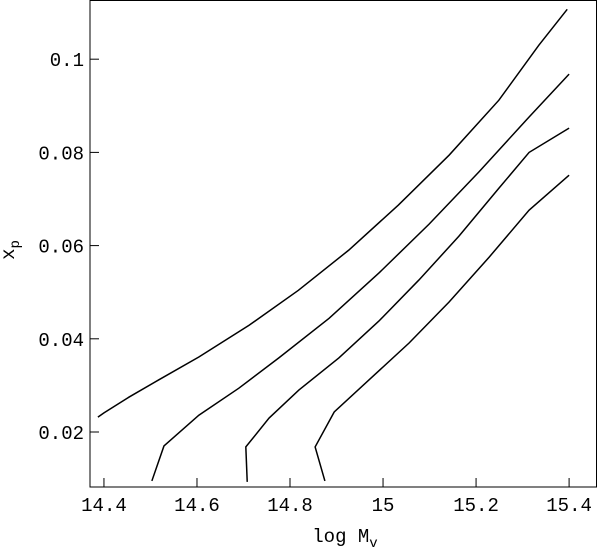  Describe the element at coordinates (61, 434) in the screenshot. I see `y-tick-label: 0.02` at that location.